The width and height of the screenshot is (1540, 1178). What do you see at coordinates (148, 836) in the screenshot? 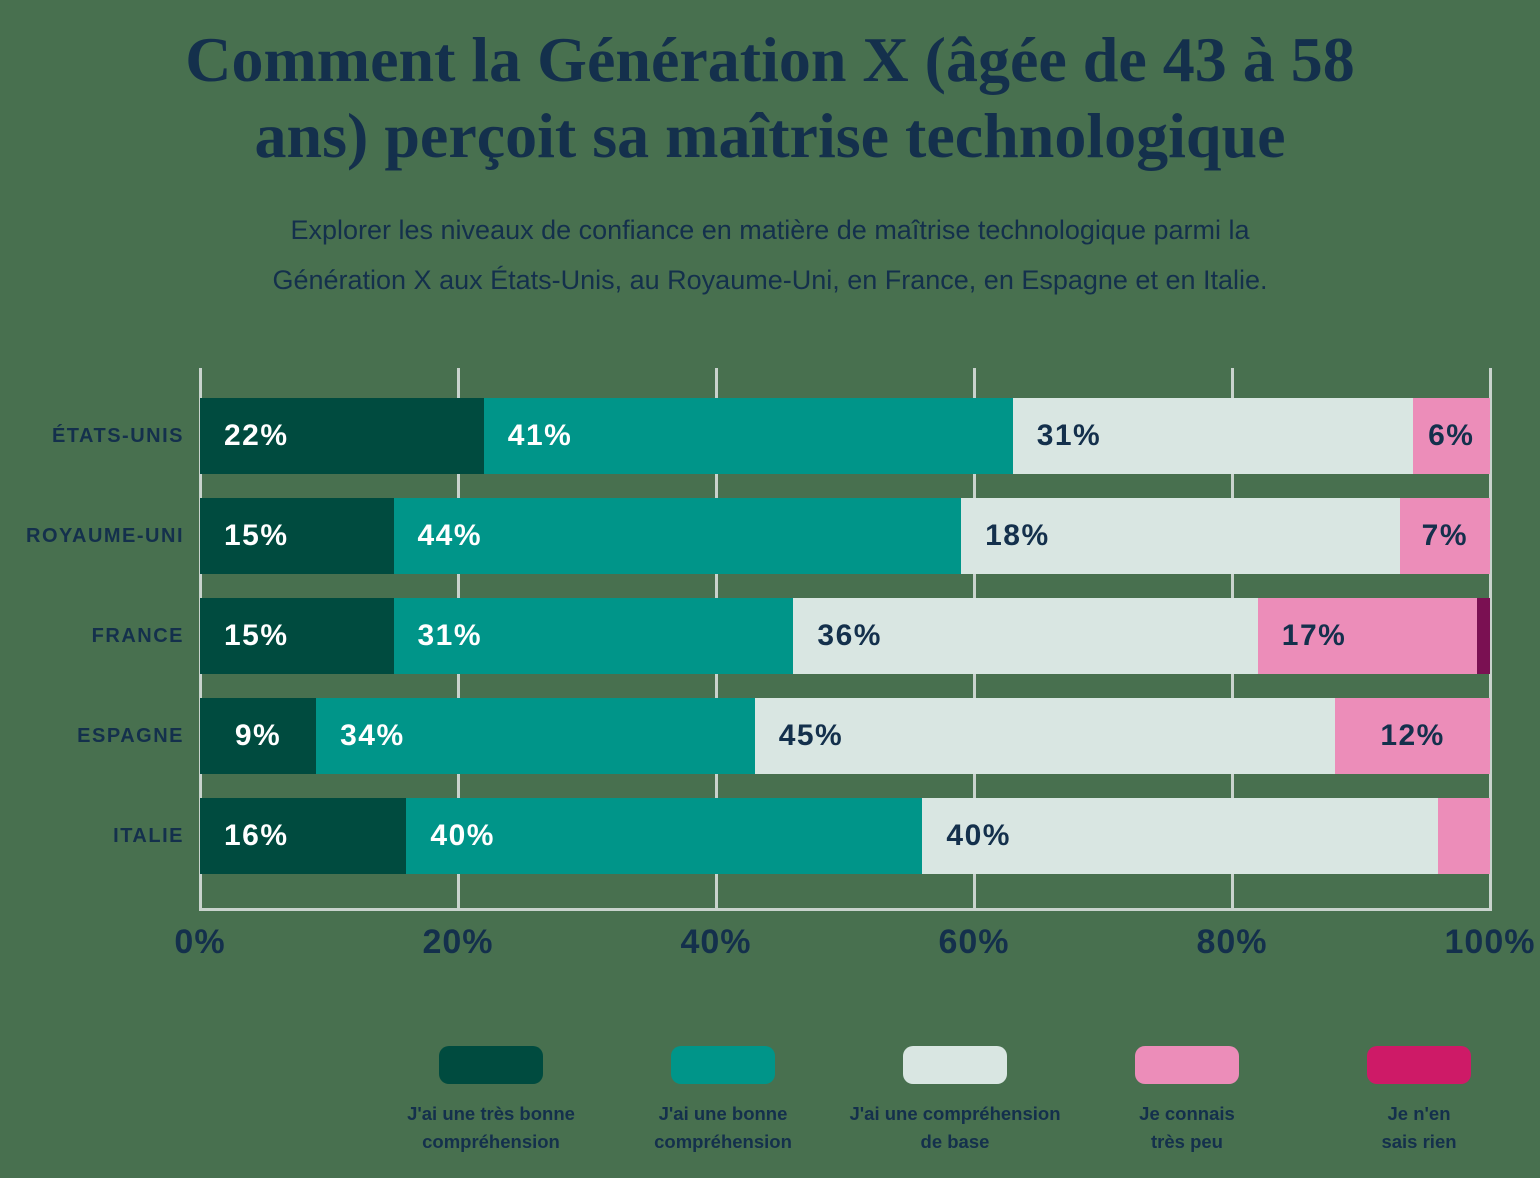
I see `category-label-ITALIE: ITALIE` at bounding box center [148, 836].